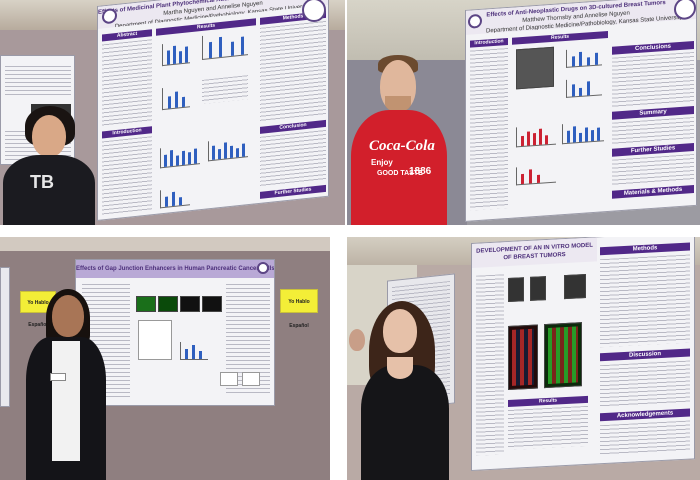 This screenshot has height=480, width=700. I want to click on spanish-sign-right: Yo Hablo Español, so click(299, 309).